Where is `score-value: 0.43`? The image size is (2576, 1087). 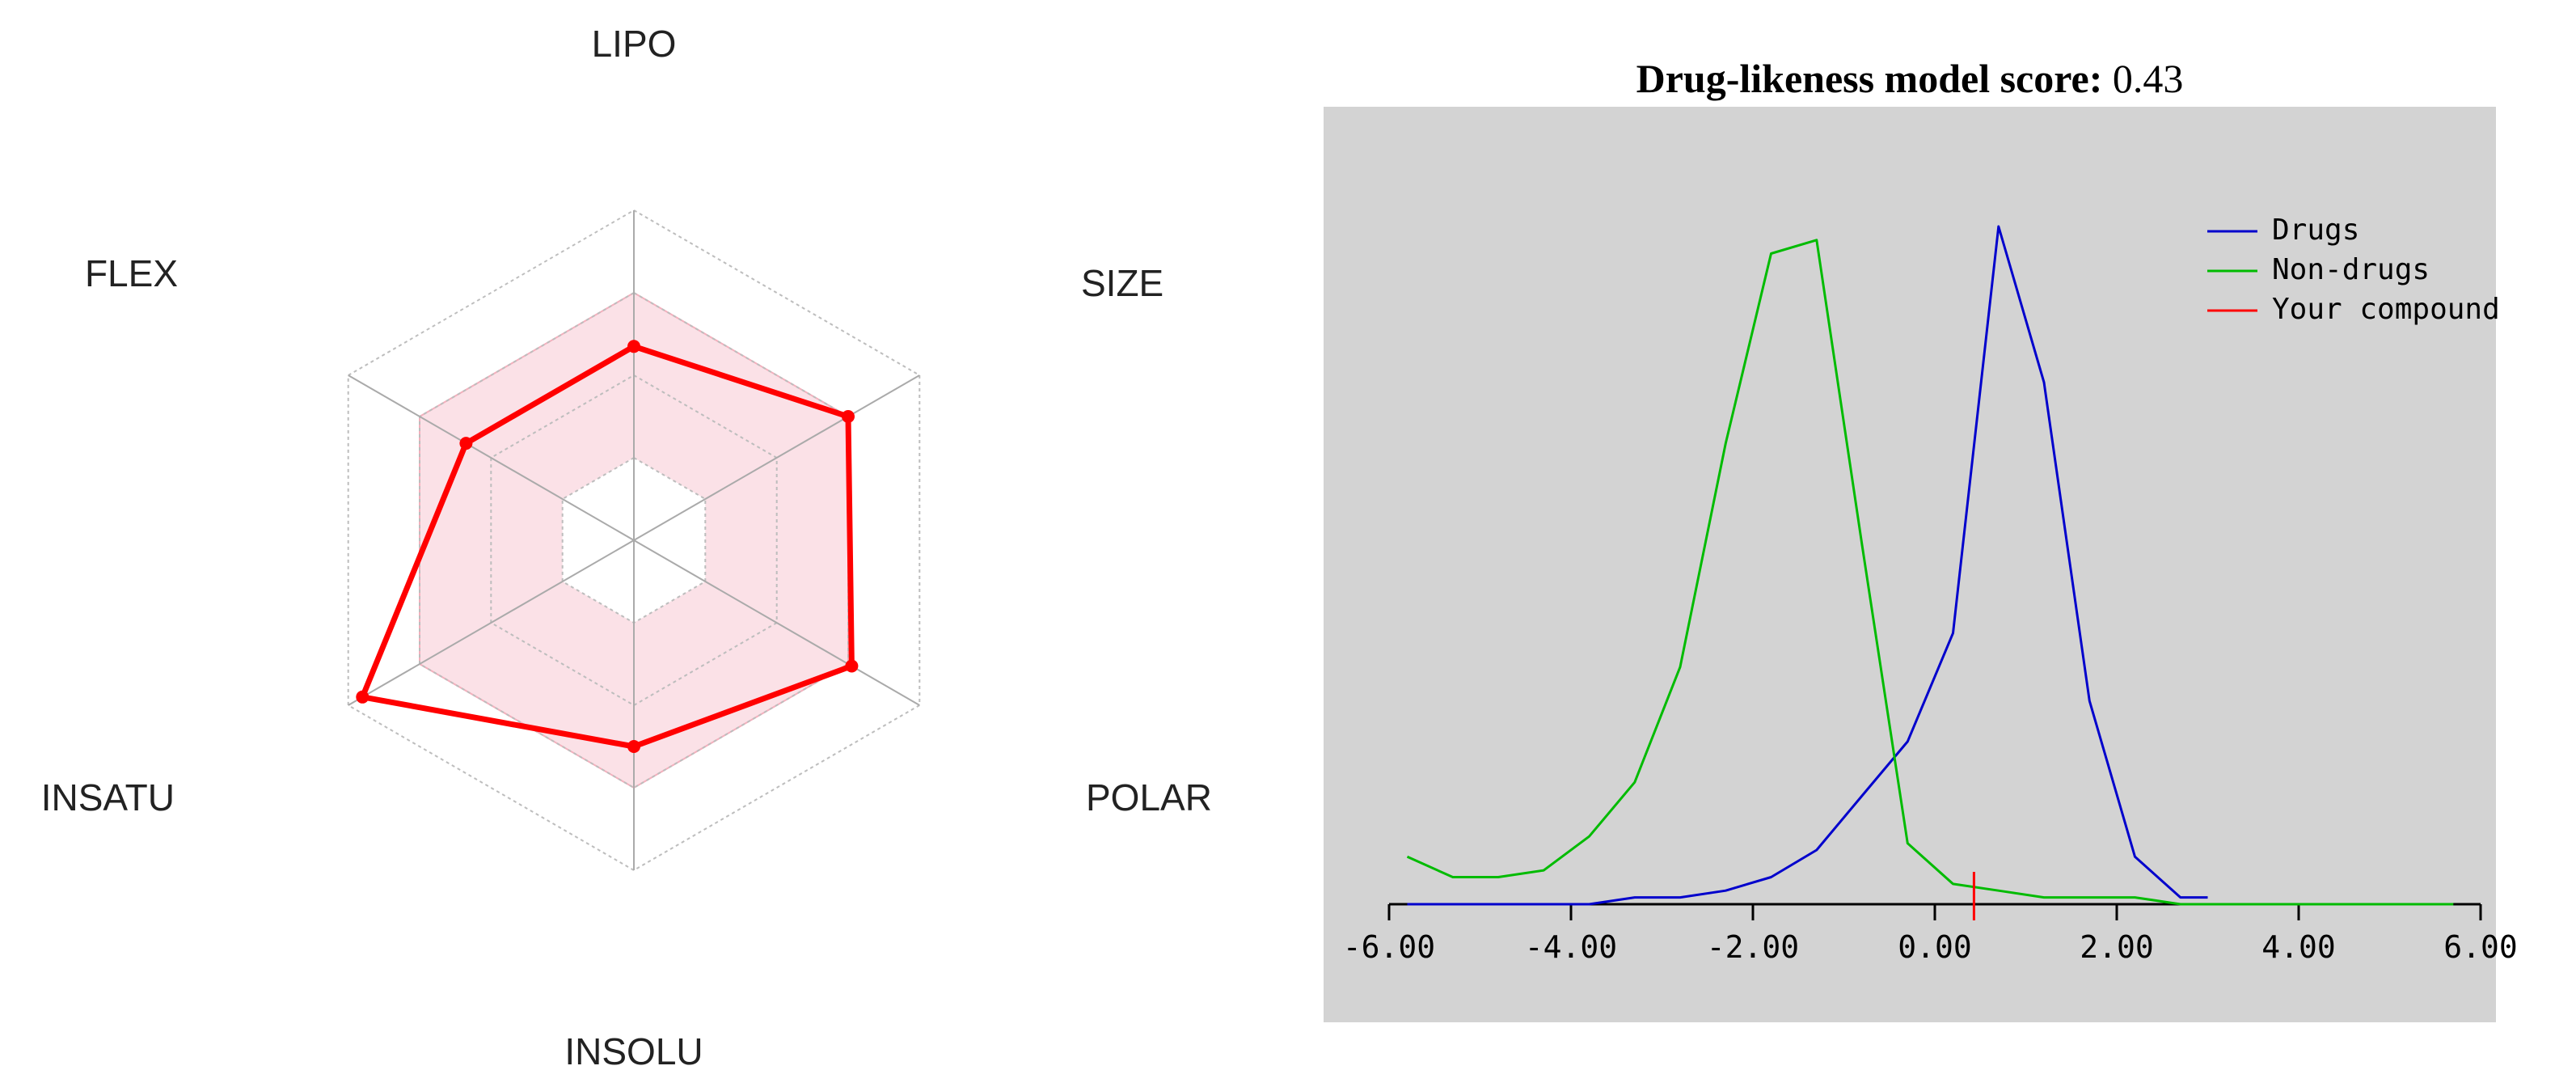
score-value: 0.43 is located at coordinates (2148, 78).